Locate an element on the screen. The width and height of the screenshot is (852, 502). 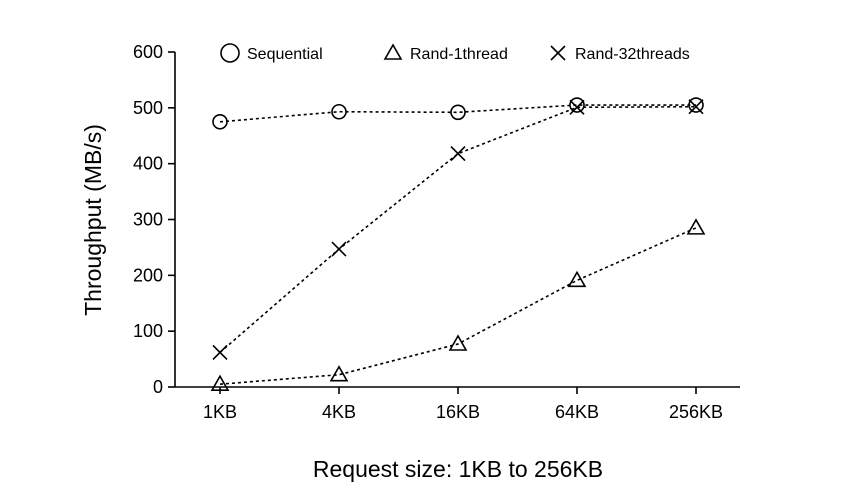
y-tick-label: 200 is located at coordinates (148, 275).